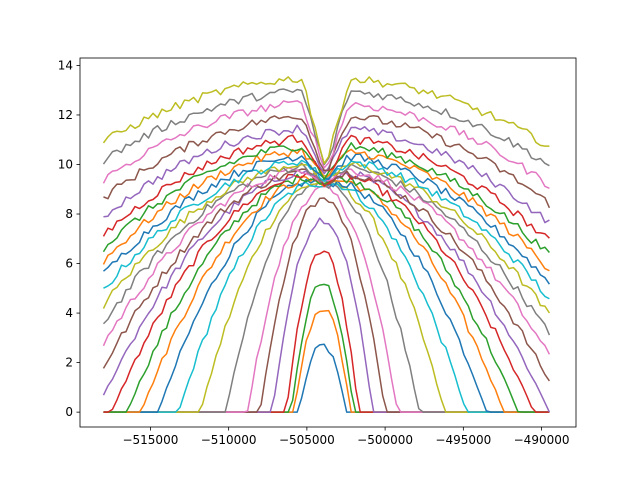  What do you see at coordinates (150, 440) in the screenshot?
I see `x-tick-label: −515000` at bounding box center [150, 440].